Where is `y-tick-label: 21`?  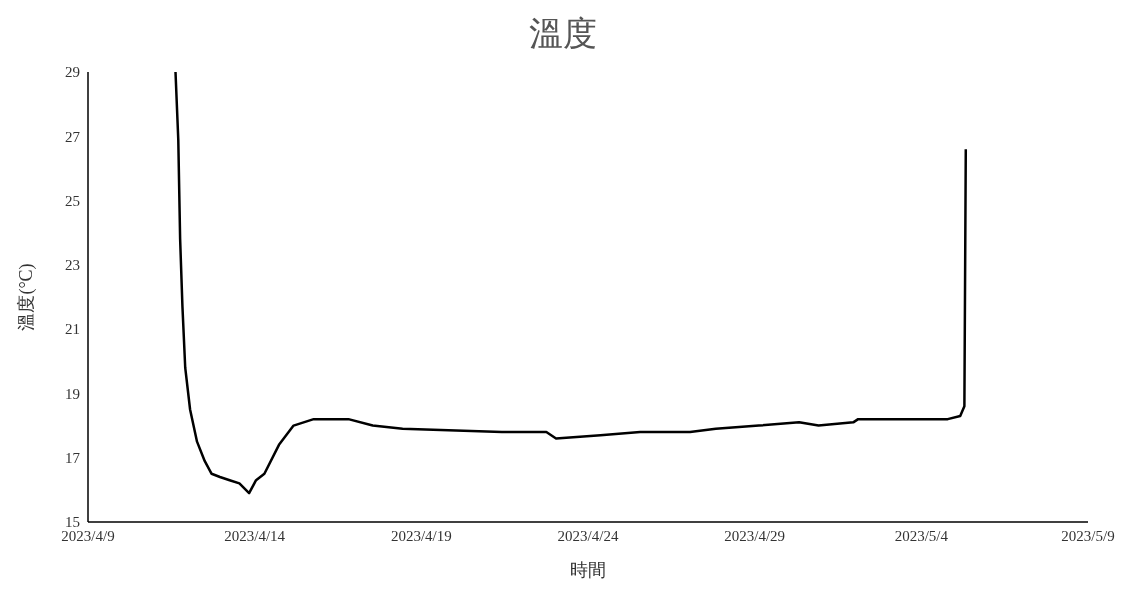
y-tick-label: 21 is located at coordinates (72, 329).